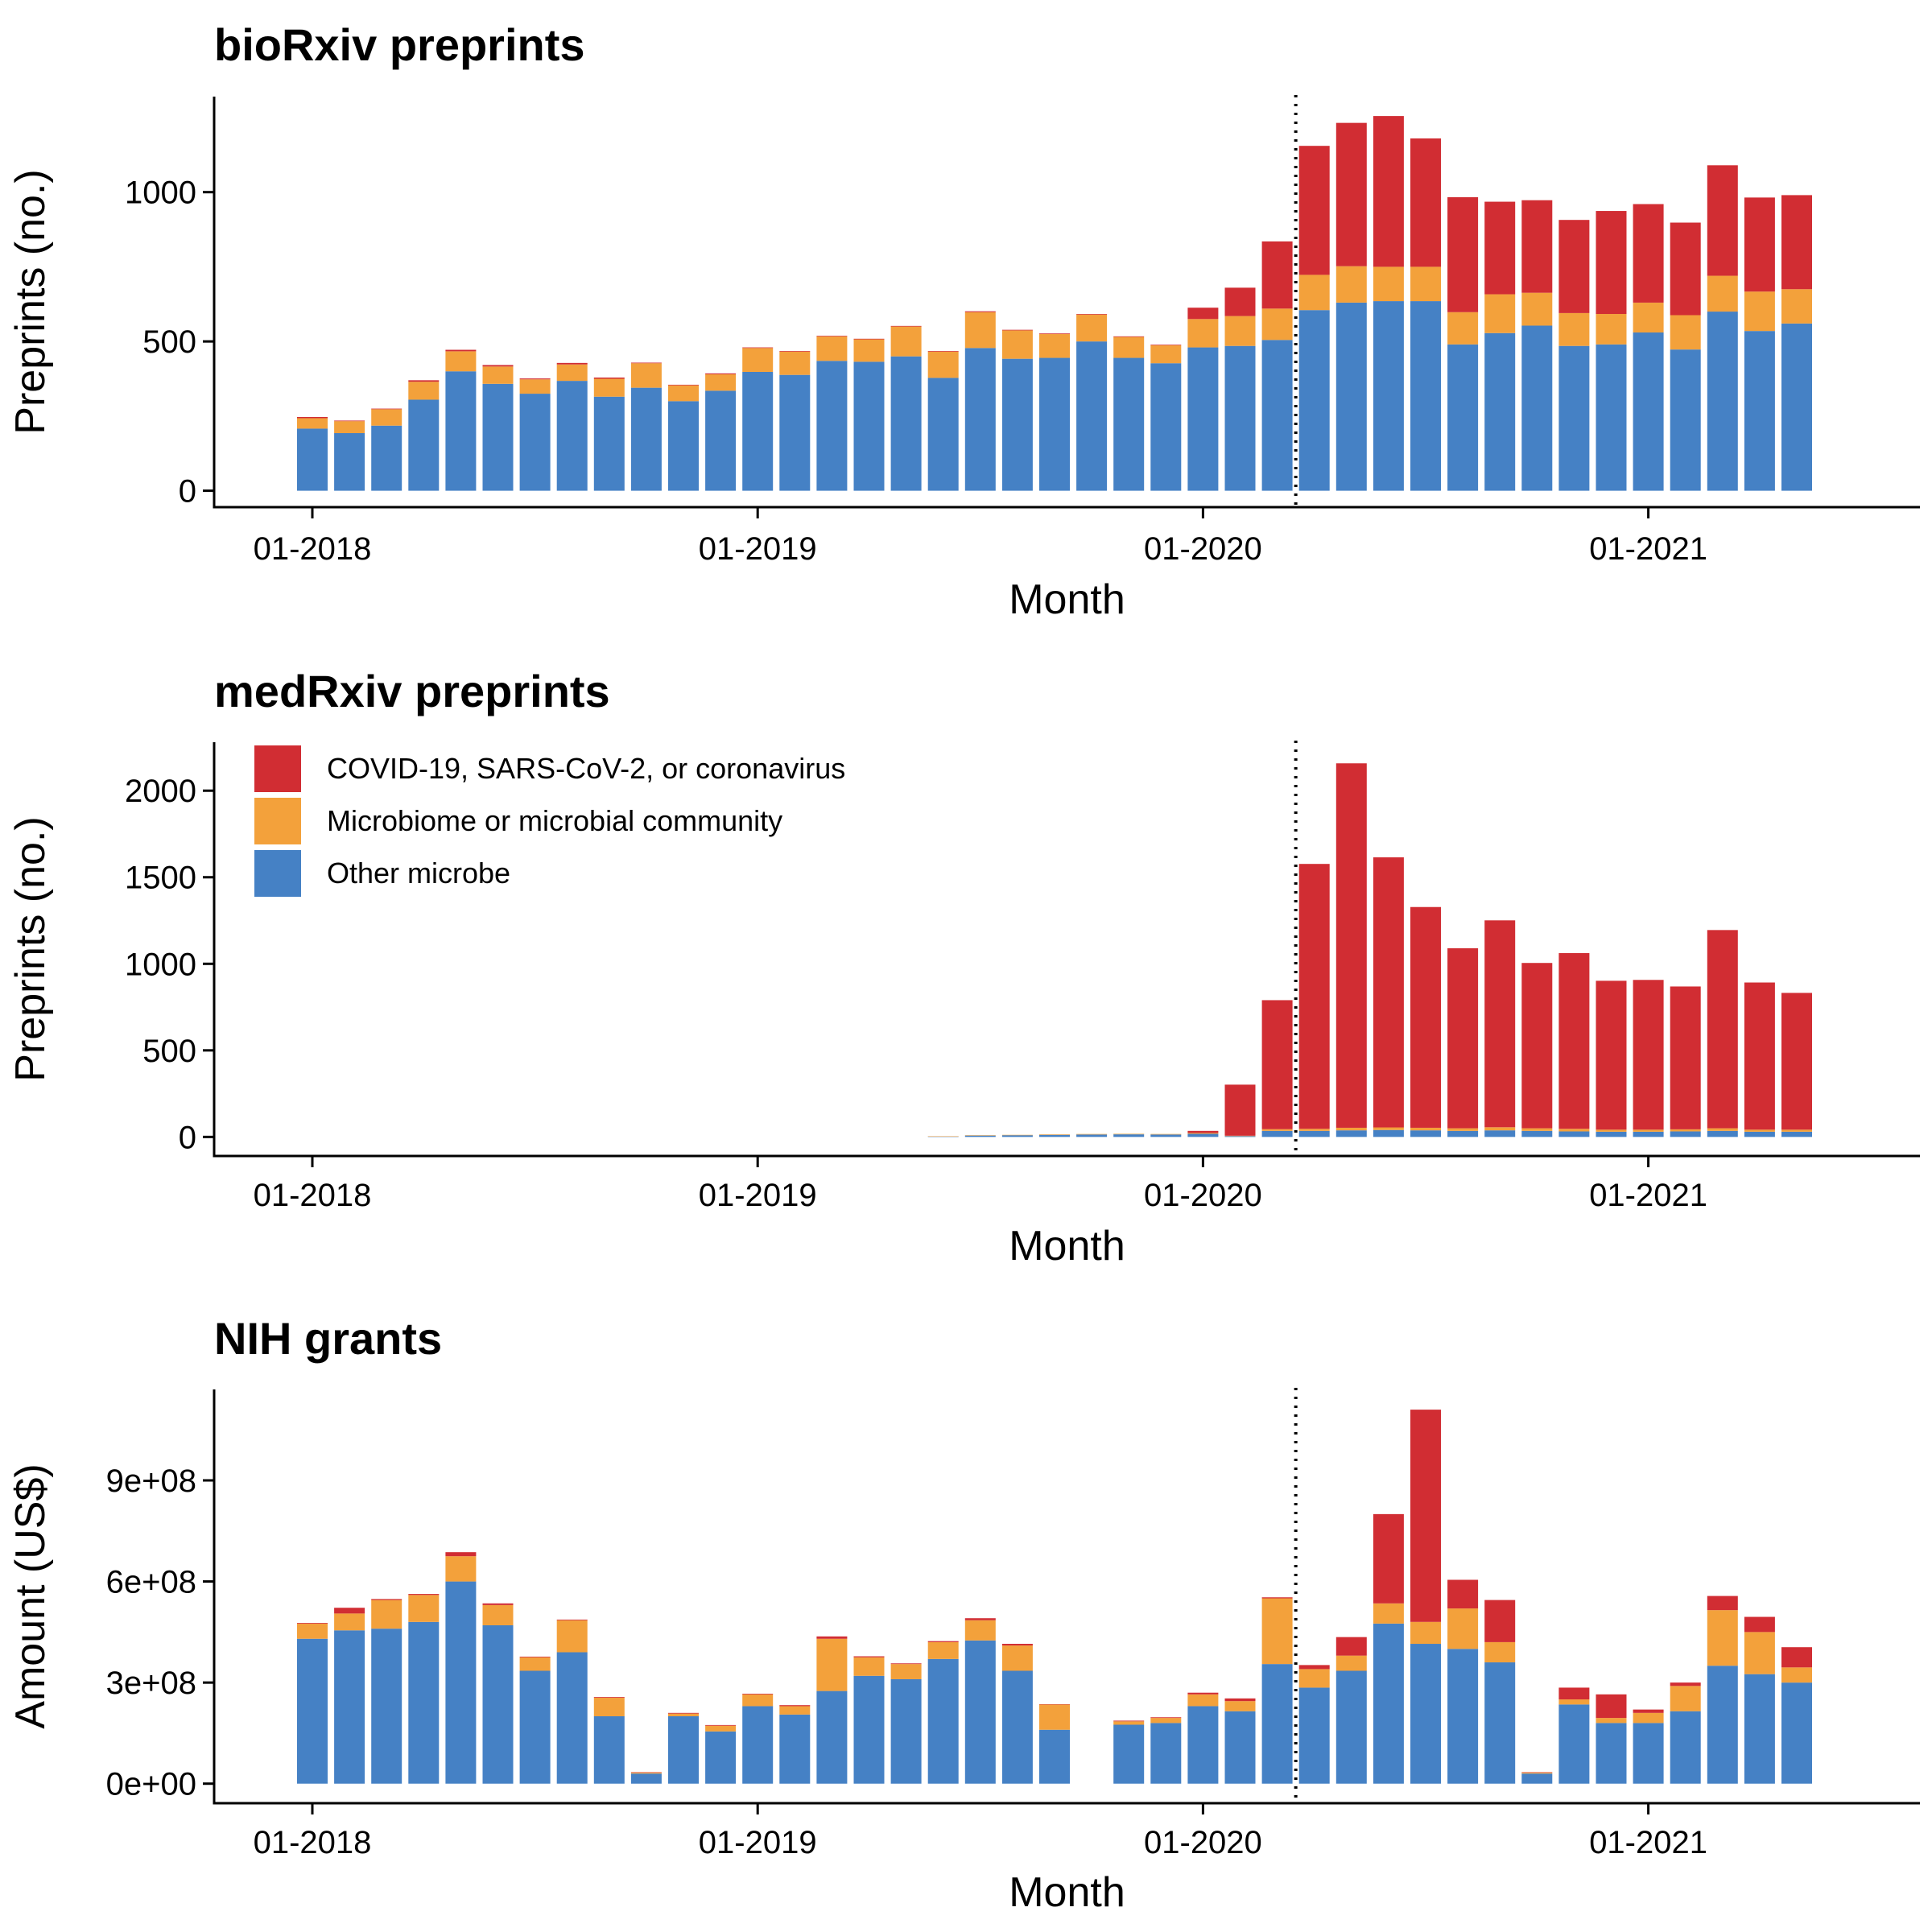 The height and width of the screenshot is (1932, 1932). Describe the element at coordinates (30, 301) in the screenshot. I see `y-axis-title: Preprints (no.)` at that location.